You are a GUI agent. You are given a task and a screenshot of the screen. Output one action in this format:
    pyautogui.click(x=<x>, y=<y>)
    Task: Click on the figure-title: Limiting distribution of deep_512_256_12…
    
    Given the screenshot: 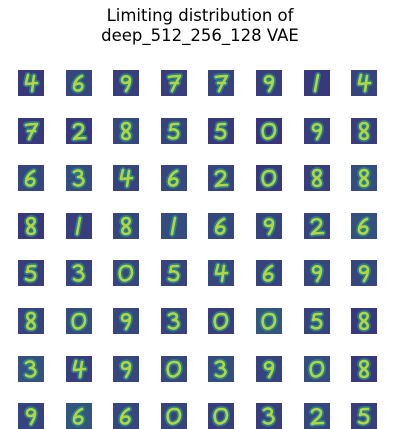 What is the action you would take?
    pyautogui.click(x=200, y=26)
    